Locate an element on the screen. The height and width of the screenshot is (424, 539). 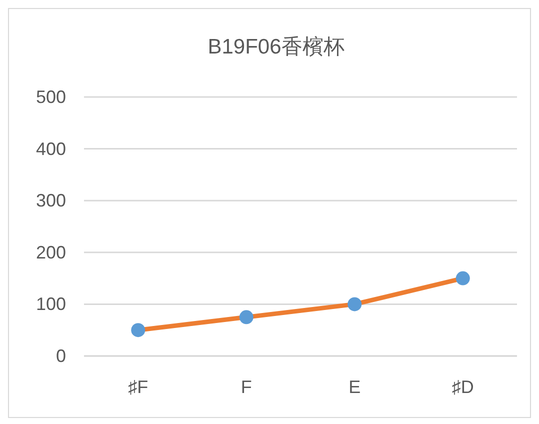
x-tick-label: E is located at coordinates (354, 387).